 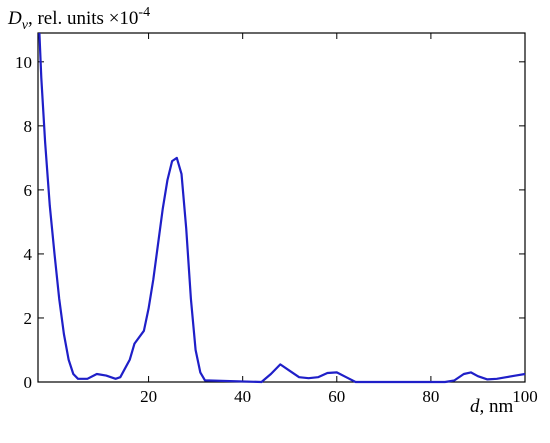 I want to click on y-label-text: , rel. units ×10, so click(x=83, y=18).